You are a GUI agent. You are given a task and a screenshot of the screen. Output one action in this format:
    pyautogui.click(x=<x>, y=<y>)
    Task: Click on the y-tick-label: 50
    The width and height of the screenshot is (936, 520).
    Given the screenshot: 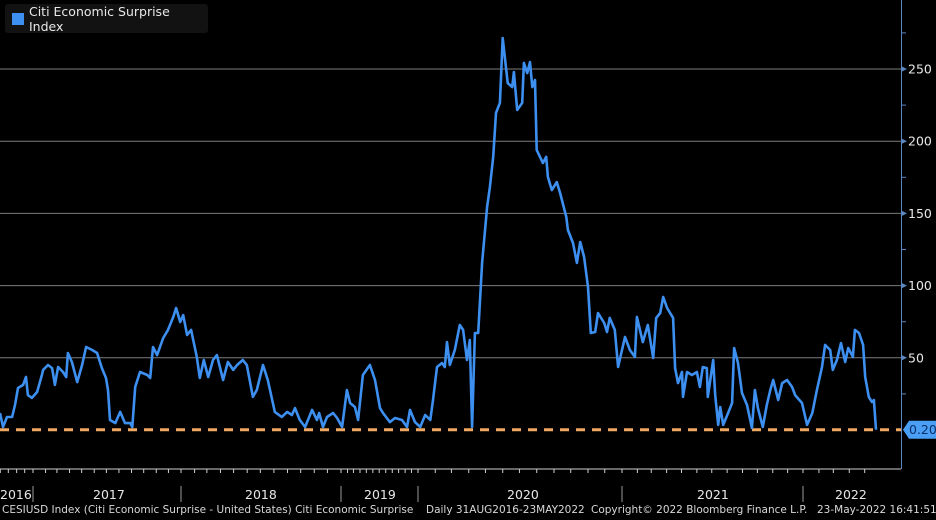 What is the action you would take?
    pyautogui.click(x=916, y=357)
    